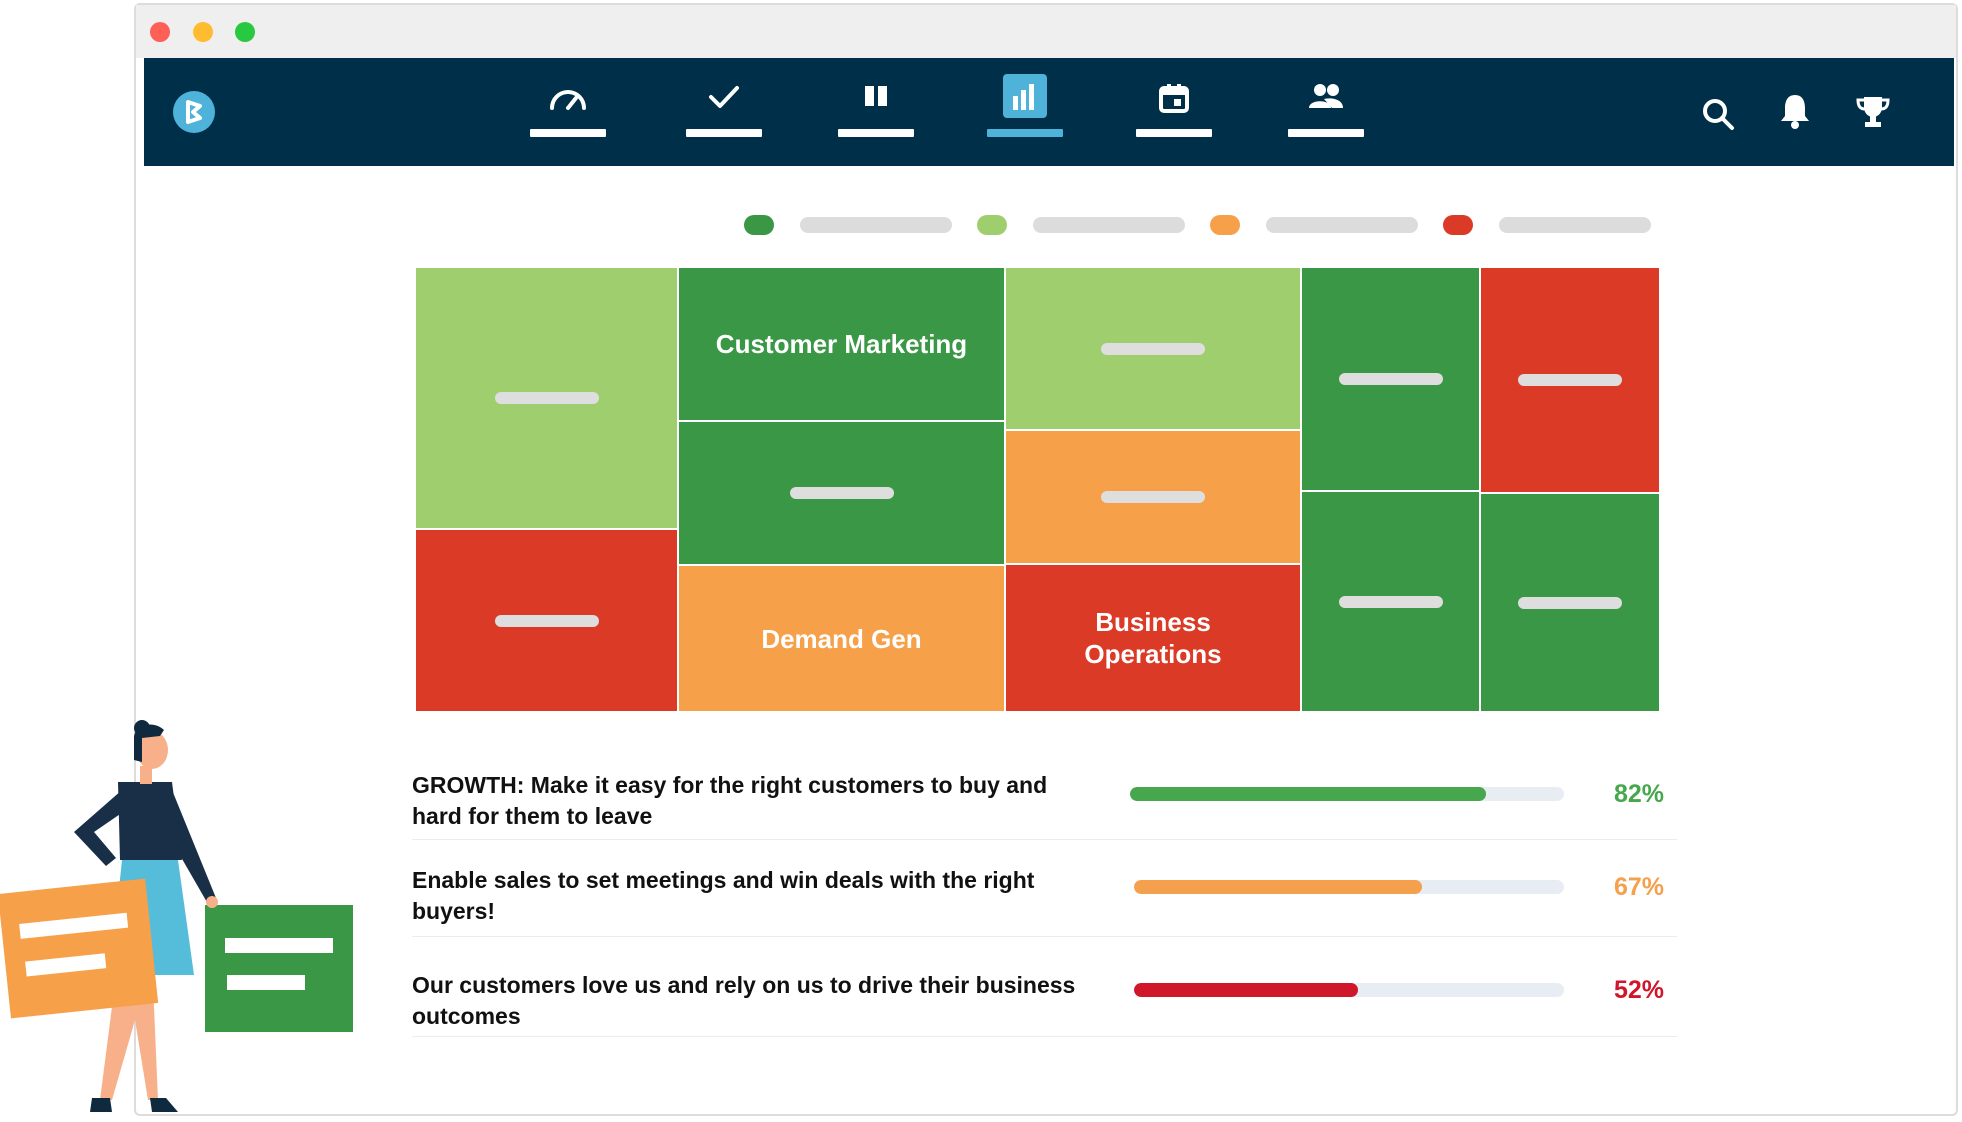  Describe the element at coordinates (1795, 112) in the screenshot. I see `bell-icon` at that location.